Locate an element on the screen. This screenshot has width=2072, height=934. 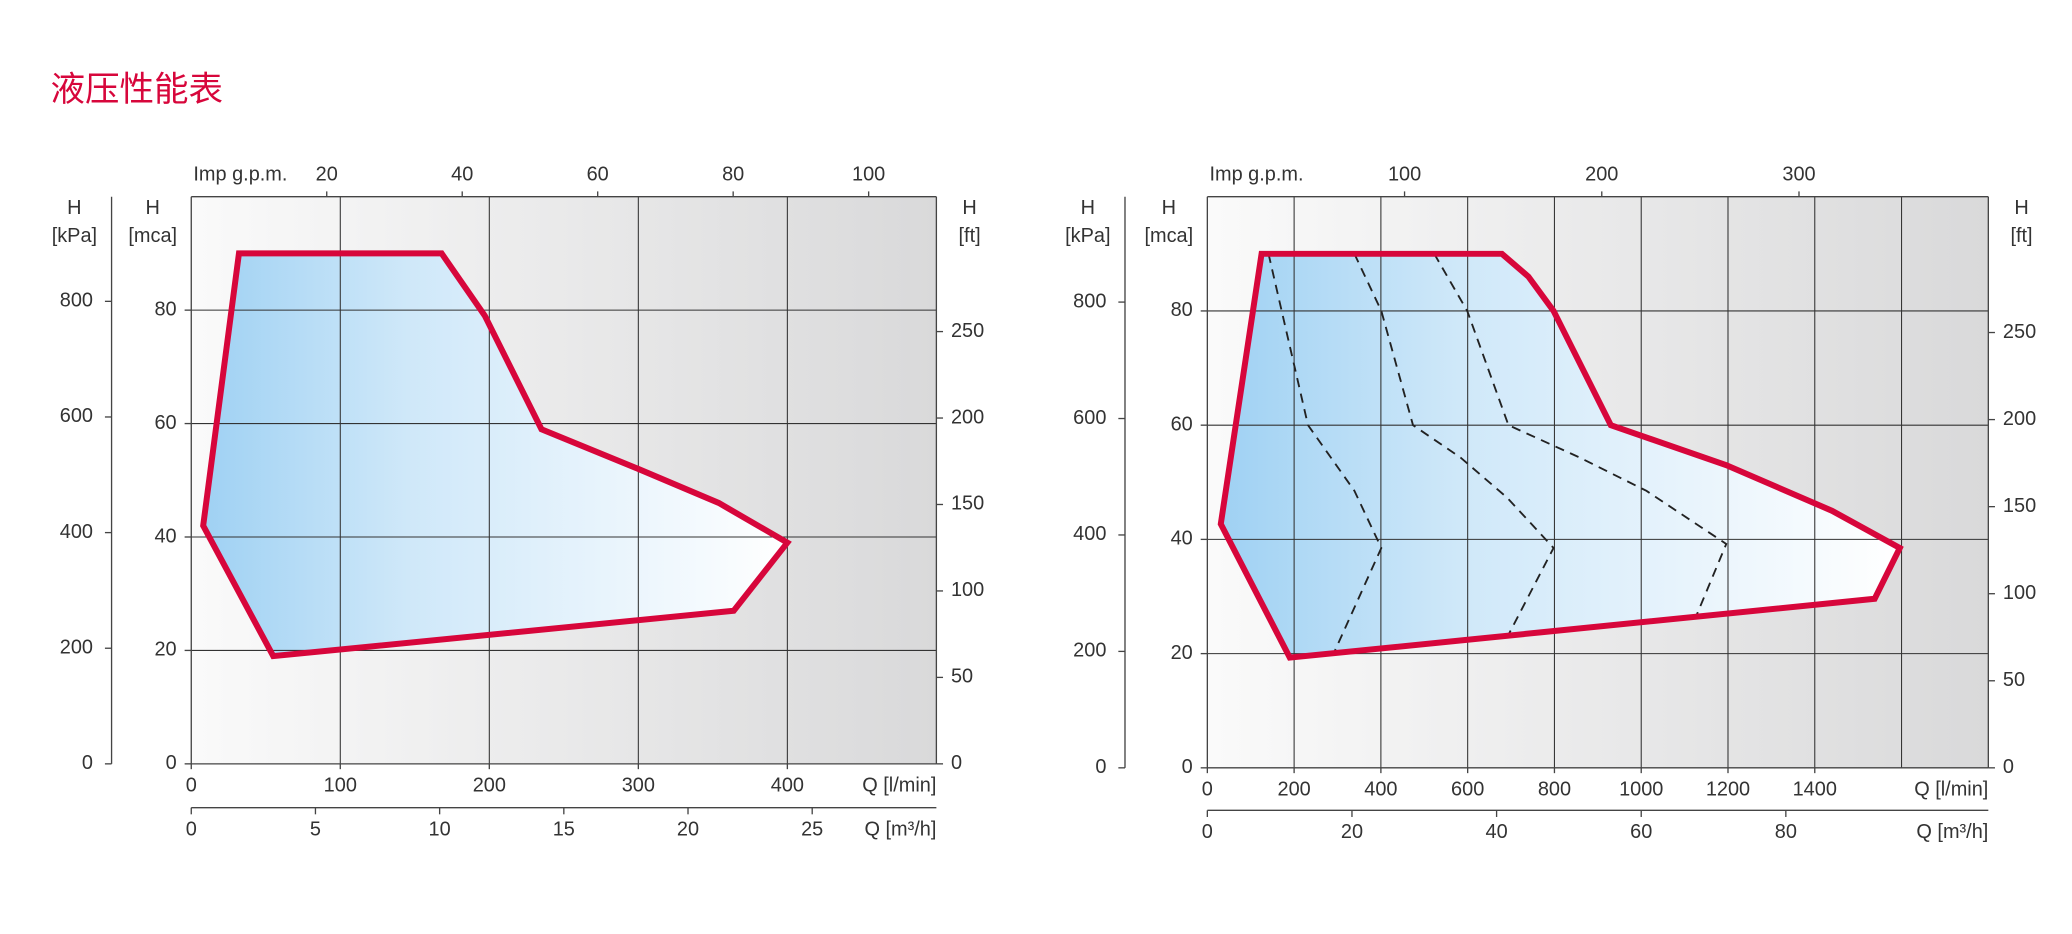
x-tick-label: 100 is located at coordinates (340, 786).